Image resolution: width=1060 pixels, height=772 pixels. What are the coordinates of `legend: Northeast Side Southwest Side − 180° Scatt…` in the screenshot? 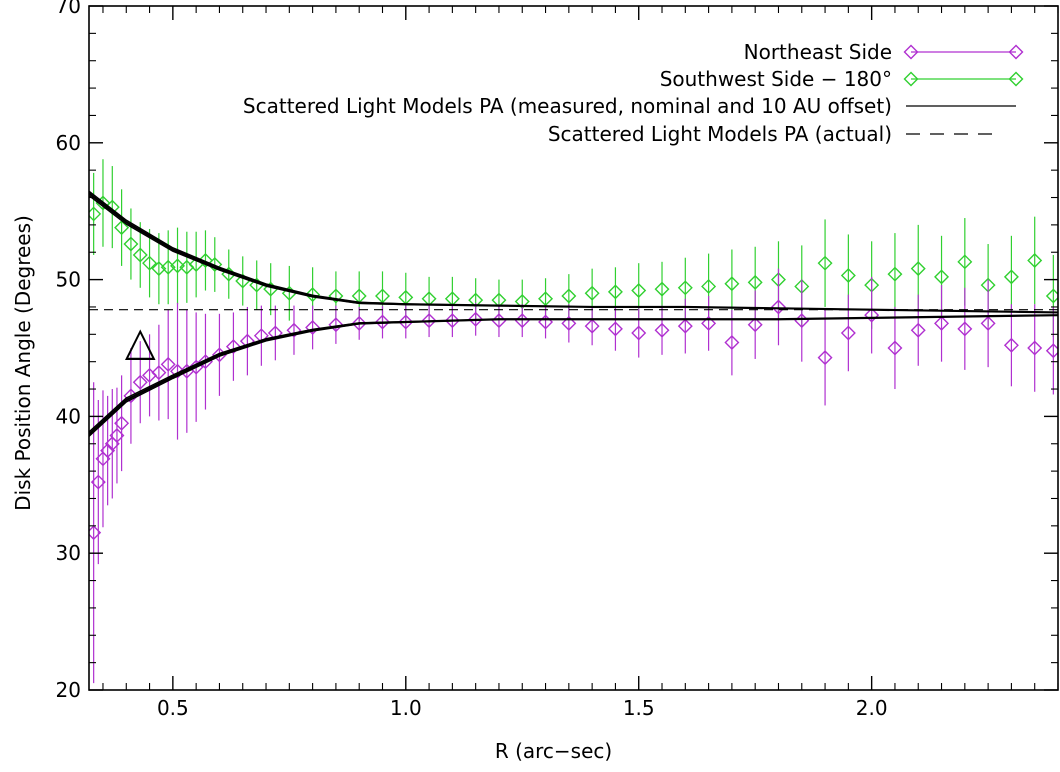 It's located at (633, 93).